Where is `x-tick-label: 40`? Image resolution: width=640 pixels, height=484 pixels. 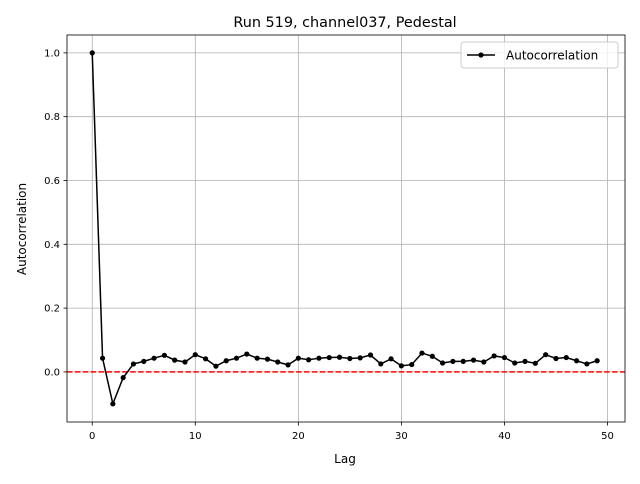 x-tick-label: 40 is located at coordinates (504, 436).